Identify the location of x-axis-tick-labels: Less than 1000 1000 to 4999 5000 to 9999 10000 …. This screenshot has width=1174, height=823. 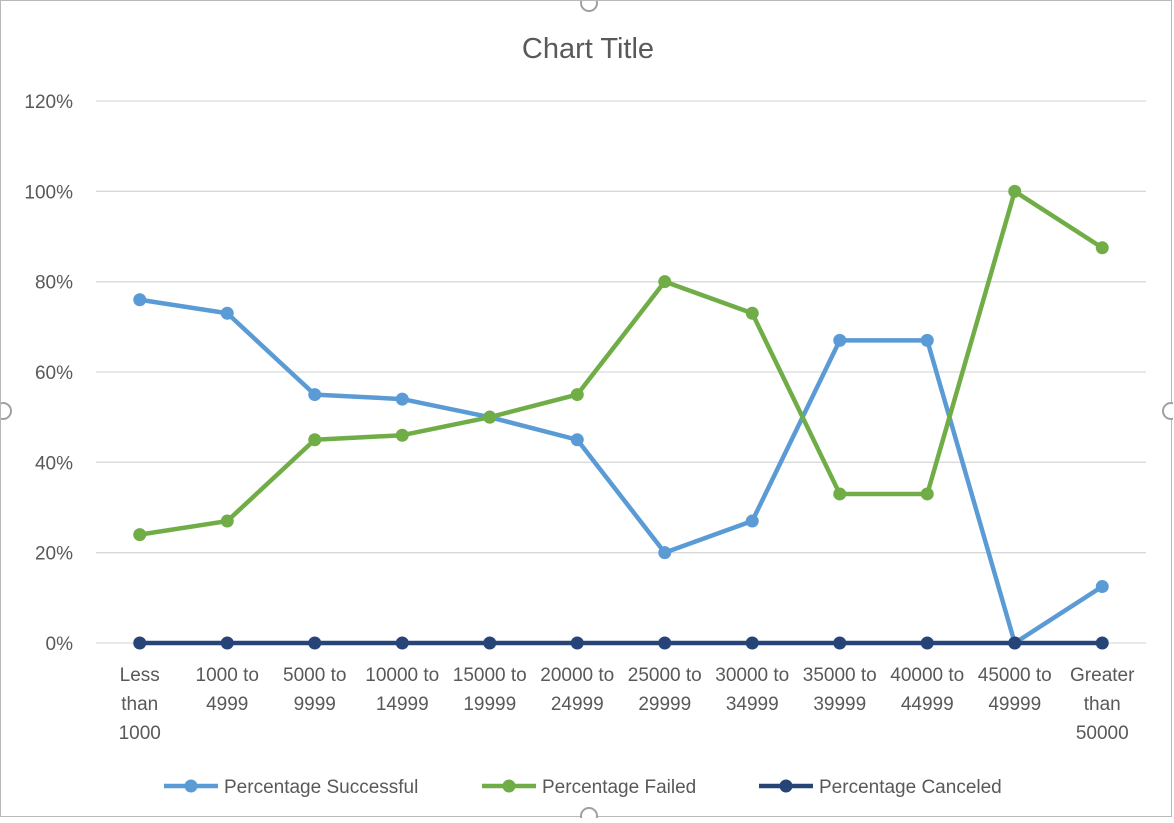
(627, 704).